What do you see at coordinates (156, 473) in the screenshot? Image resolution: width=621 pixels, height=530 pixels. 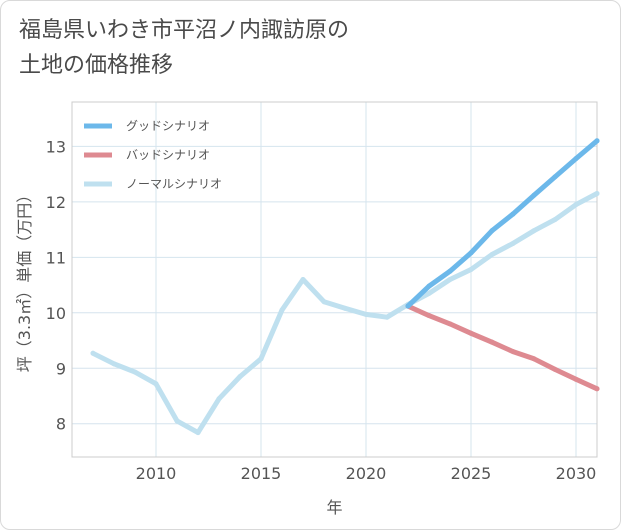 I see `x-tick-label: 2010` at bounding box center [156, 473].